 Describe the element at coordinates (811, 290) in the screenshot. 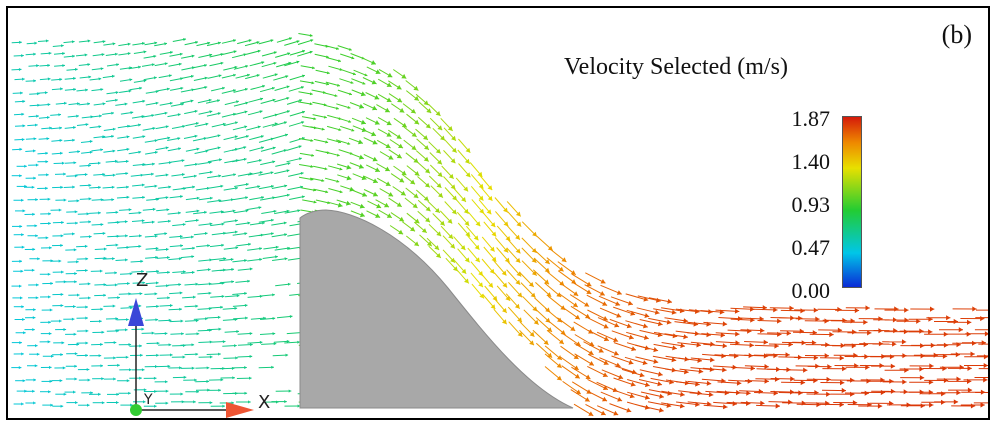

I see `colorbar-tick-min: 0.00` at that location.